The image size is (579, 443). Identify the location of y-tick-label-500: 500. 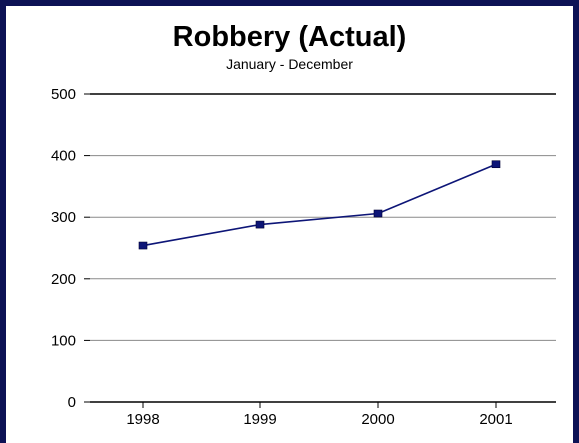
(63, 94).